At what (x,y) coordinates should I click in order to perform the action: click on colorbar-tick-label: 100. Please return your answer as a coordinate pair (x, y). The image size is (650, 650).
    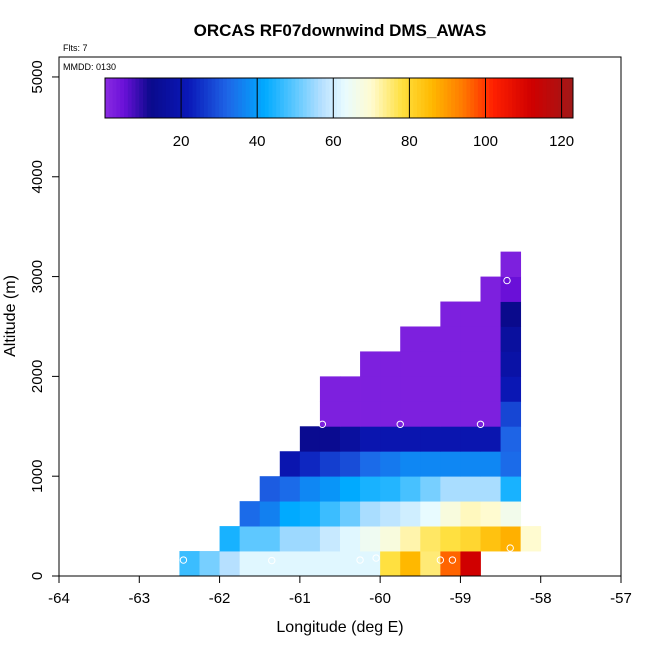
    Looking at the image, I should click on (485, 141).